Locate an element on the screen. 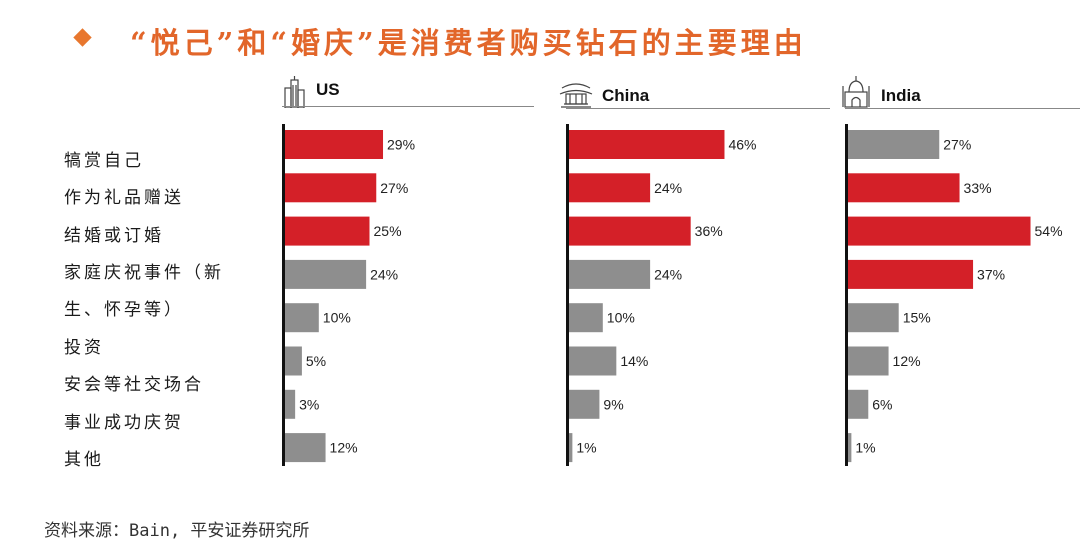 Image resolution: width=1080 pixels, height=559 pixels. bar-chart-china: 46% 24% 36% 24% 10% 14% 9% 1% is located at coordinates (661, 295).